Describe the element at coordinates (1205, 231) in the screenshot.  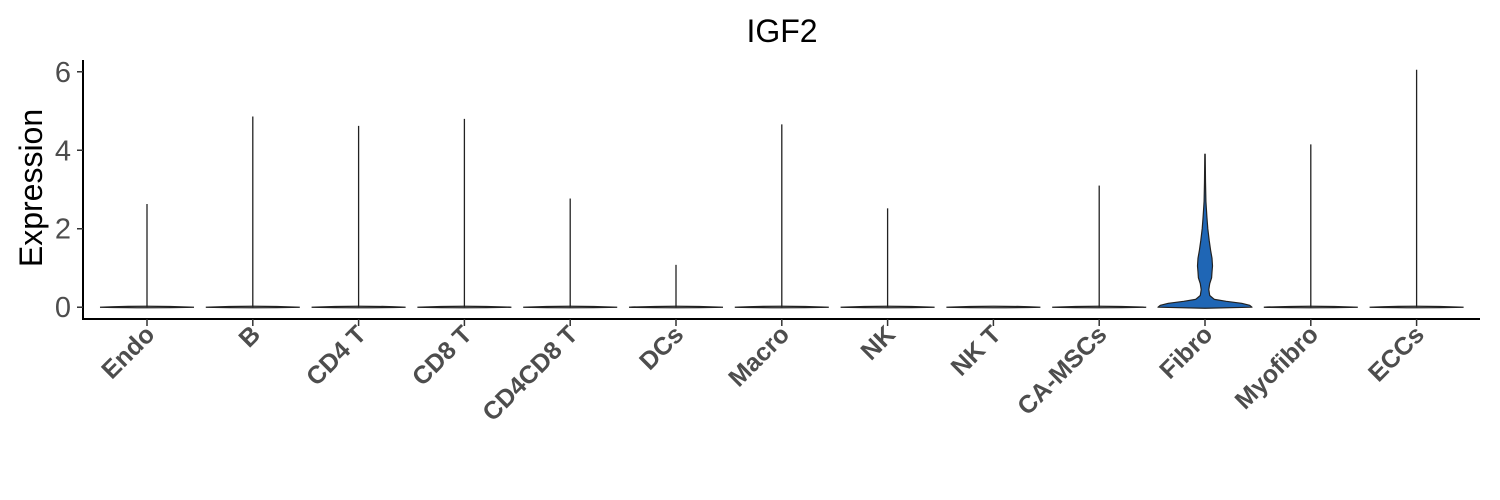
I see `violin-fibro` at that location.